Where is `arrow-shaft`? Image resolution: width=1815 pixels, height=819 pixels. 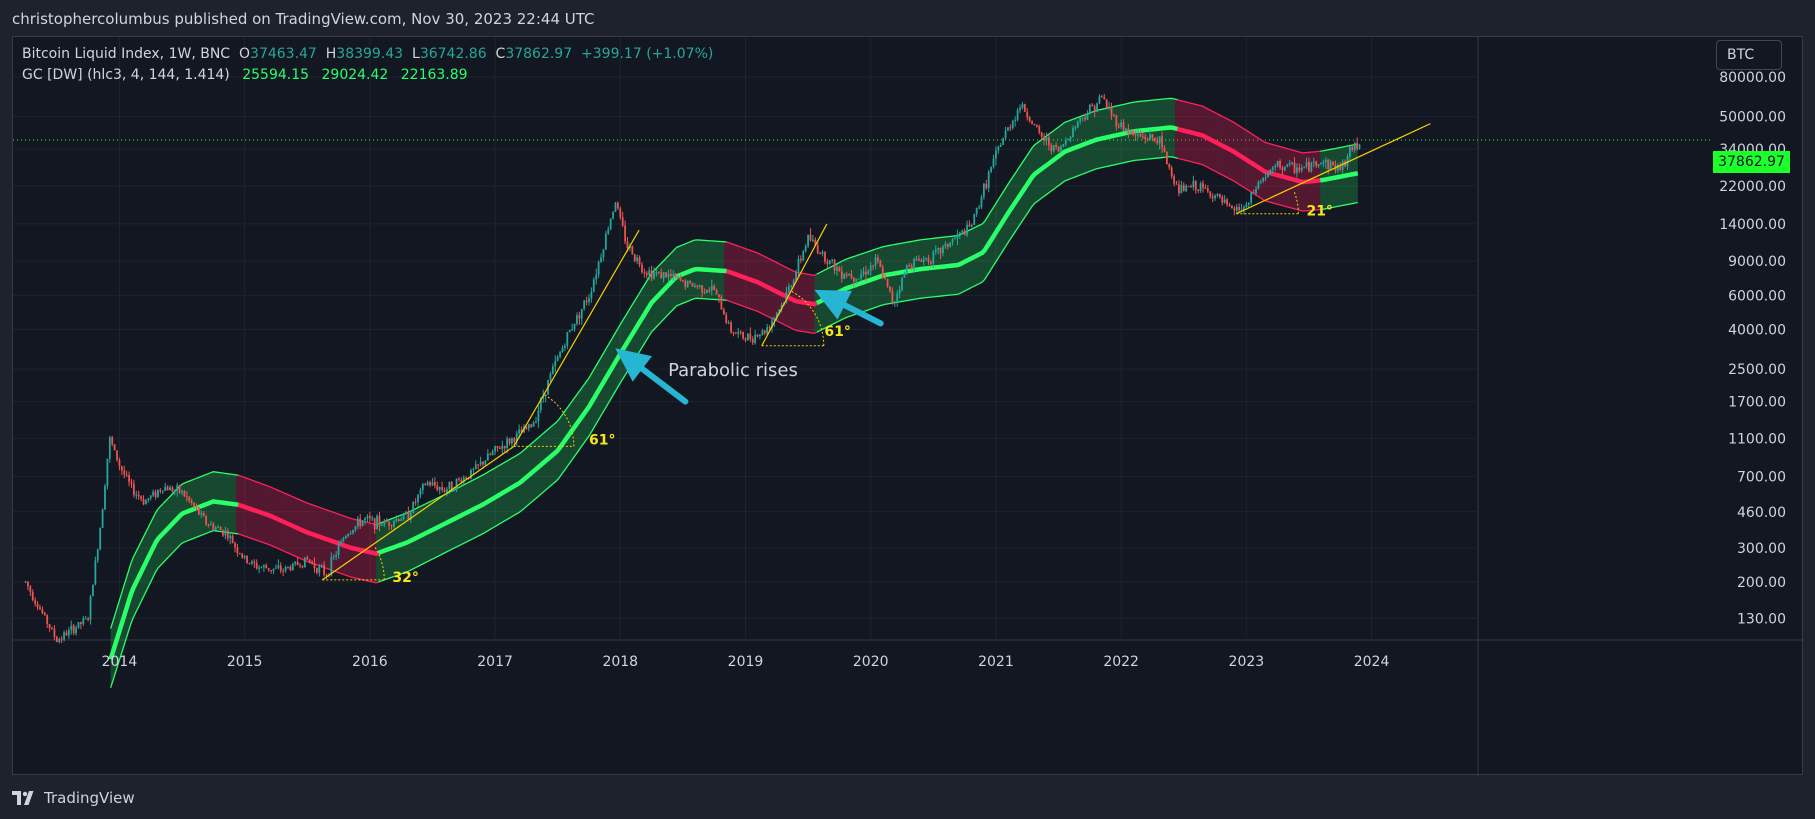
arrow-shaft is located at coordinates (664, 385).